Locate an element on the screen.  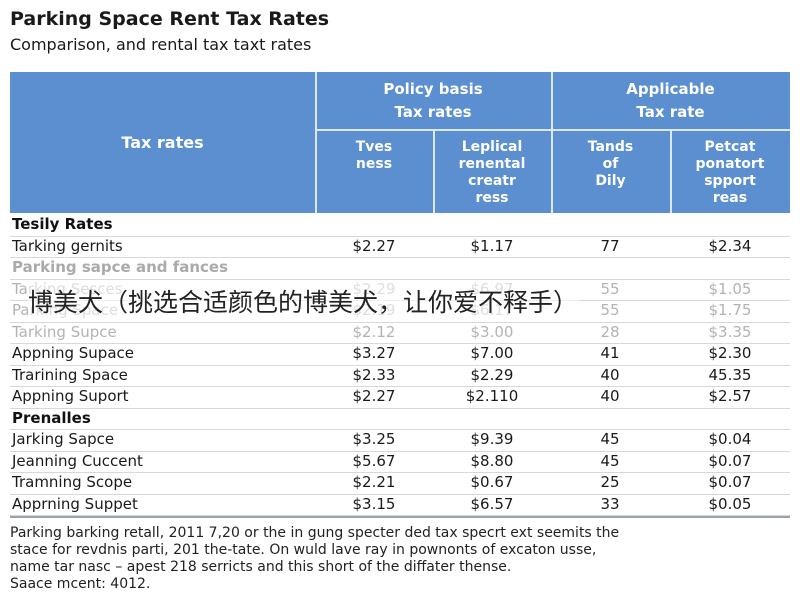
cell-value: $0.67 is located at coordinates (492, 482).